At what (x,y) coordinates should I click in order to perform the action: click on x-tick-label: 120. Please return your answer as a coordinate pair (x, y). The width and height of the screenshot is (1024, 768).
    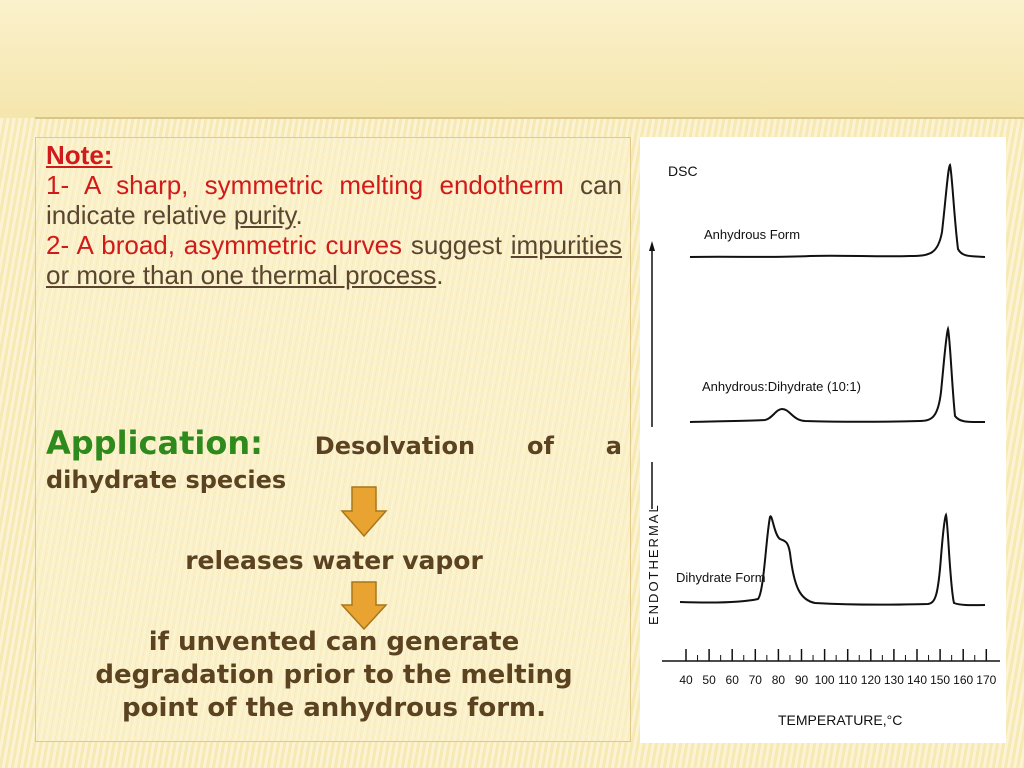
    Looking at the image, I should click on (871, 680).